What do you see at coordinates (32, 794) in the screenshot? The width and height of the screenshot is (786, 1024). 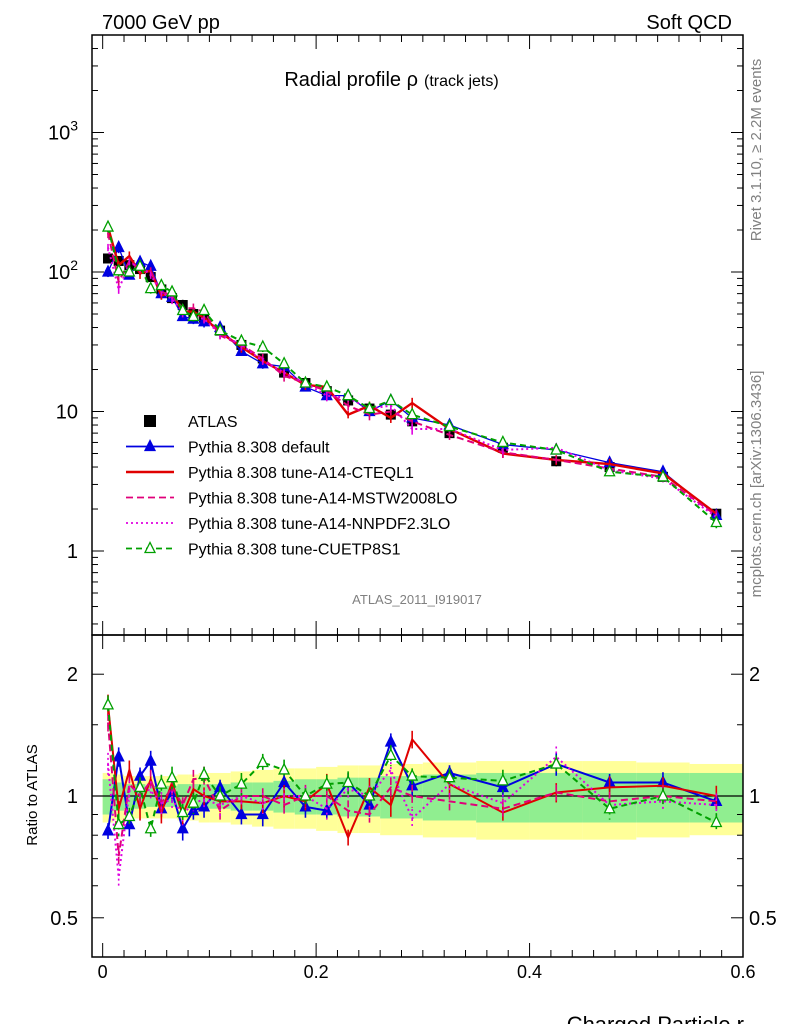 I see `ratio-y-axis-label: Ratio to ATLAS` at bounding box center [32, 794].